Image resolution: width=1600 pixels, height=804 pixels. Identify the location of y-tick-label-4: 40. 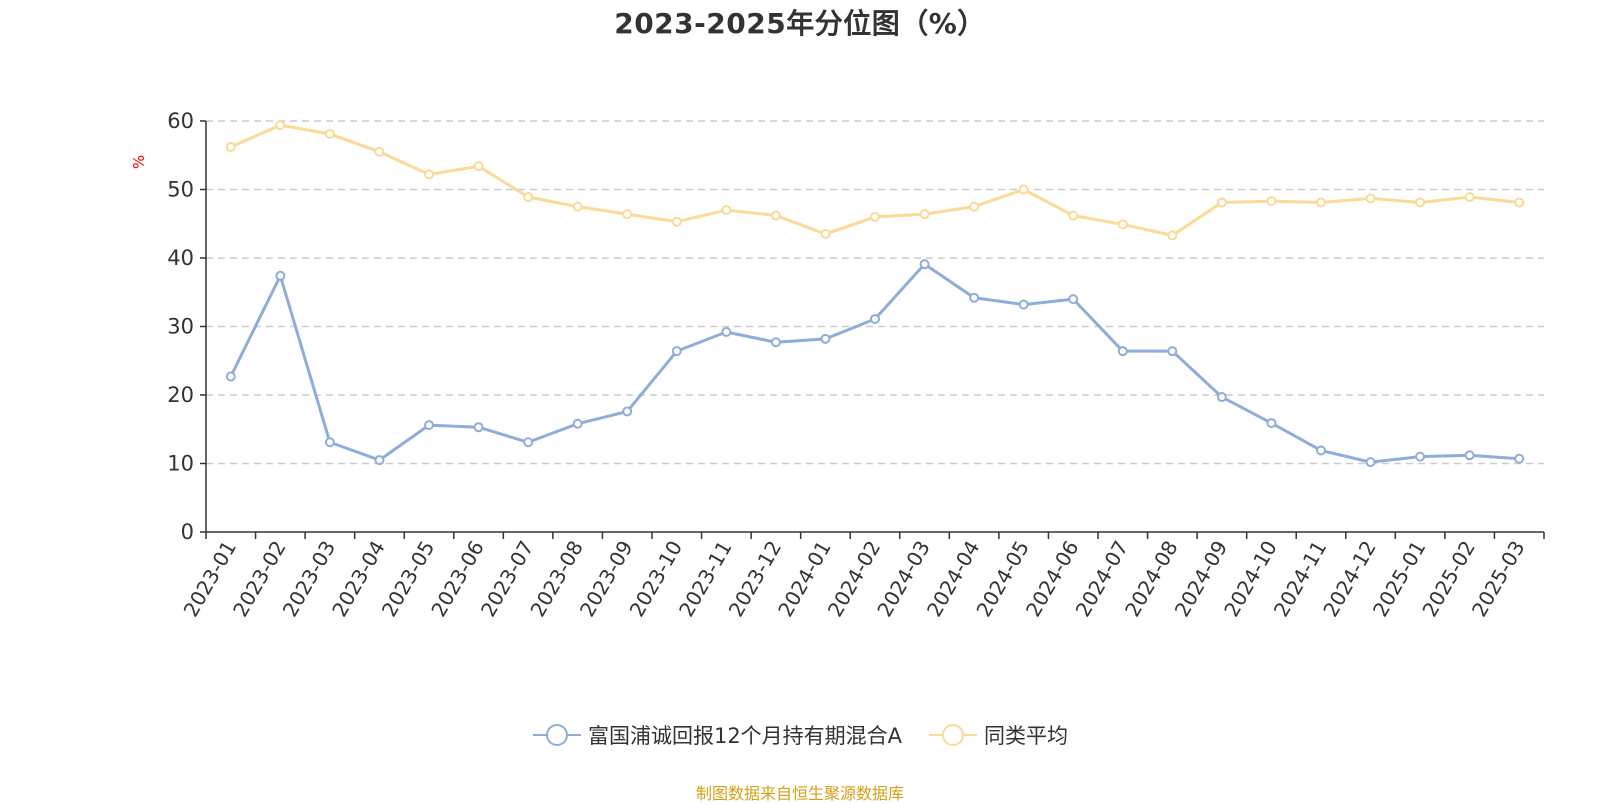
(180, 258).